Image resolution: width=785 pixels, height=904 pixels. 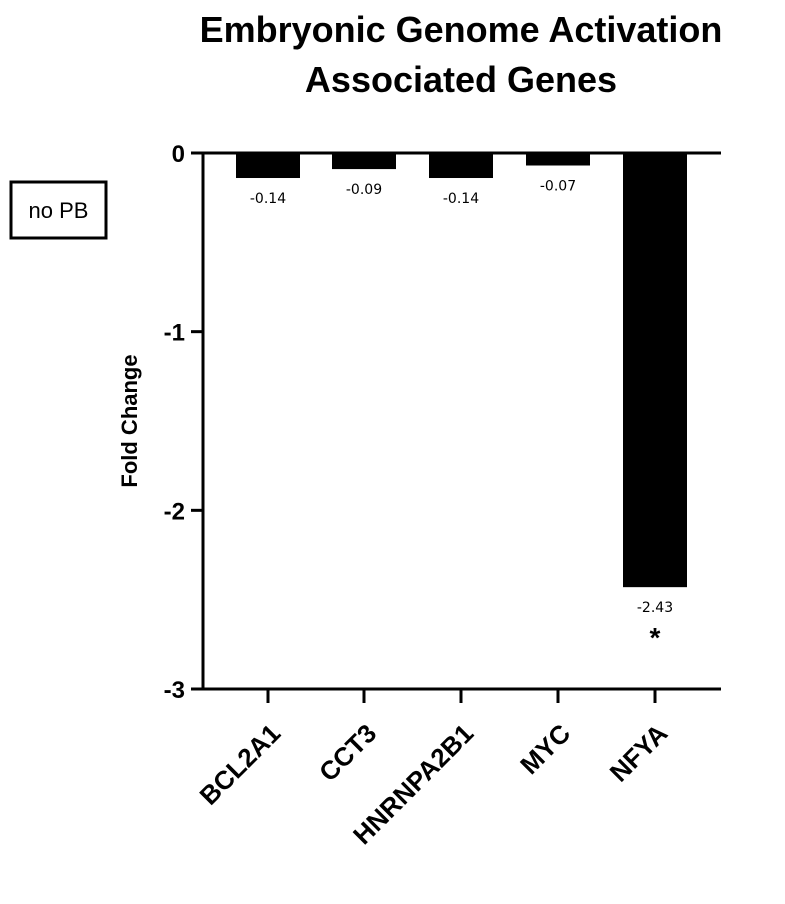 I want to click on y-tick-label: 0, so click(x=178, y=154).